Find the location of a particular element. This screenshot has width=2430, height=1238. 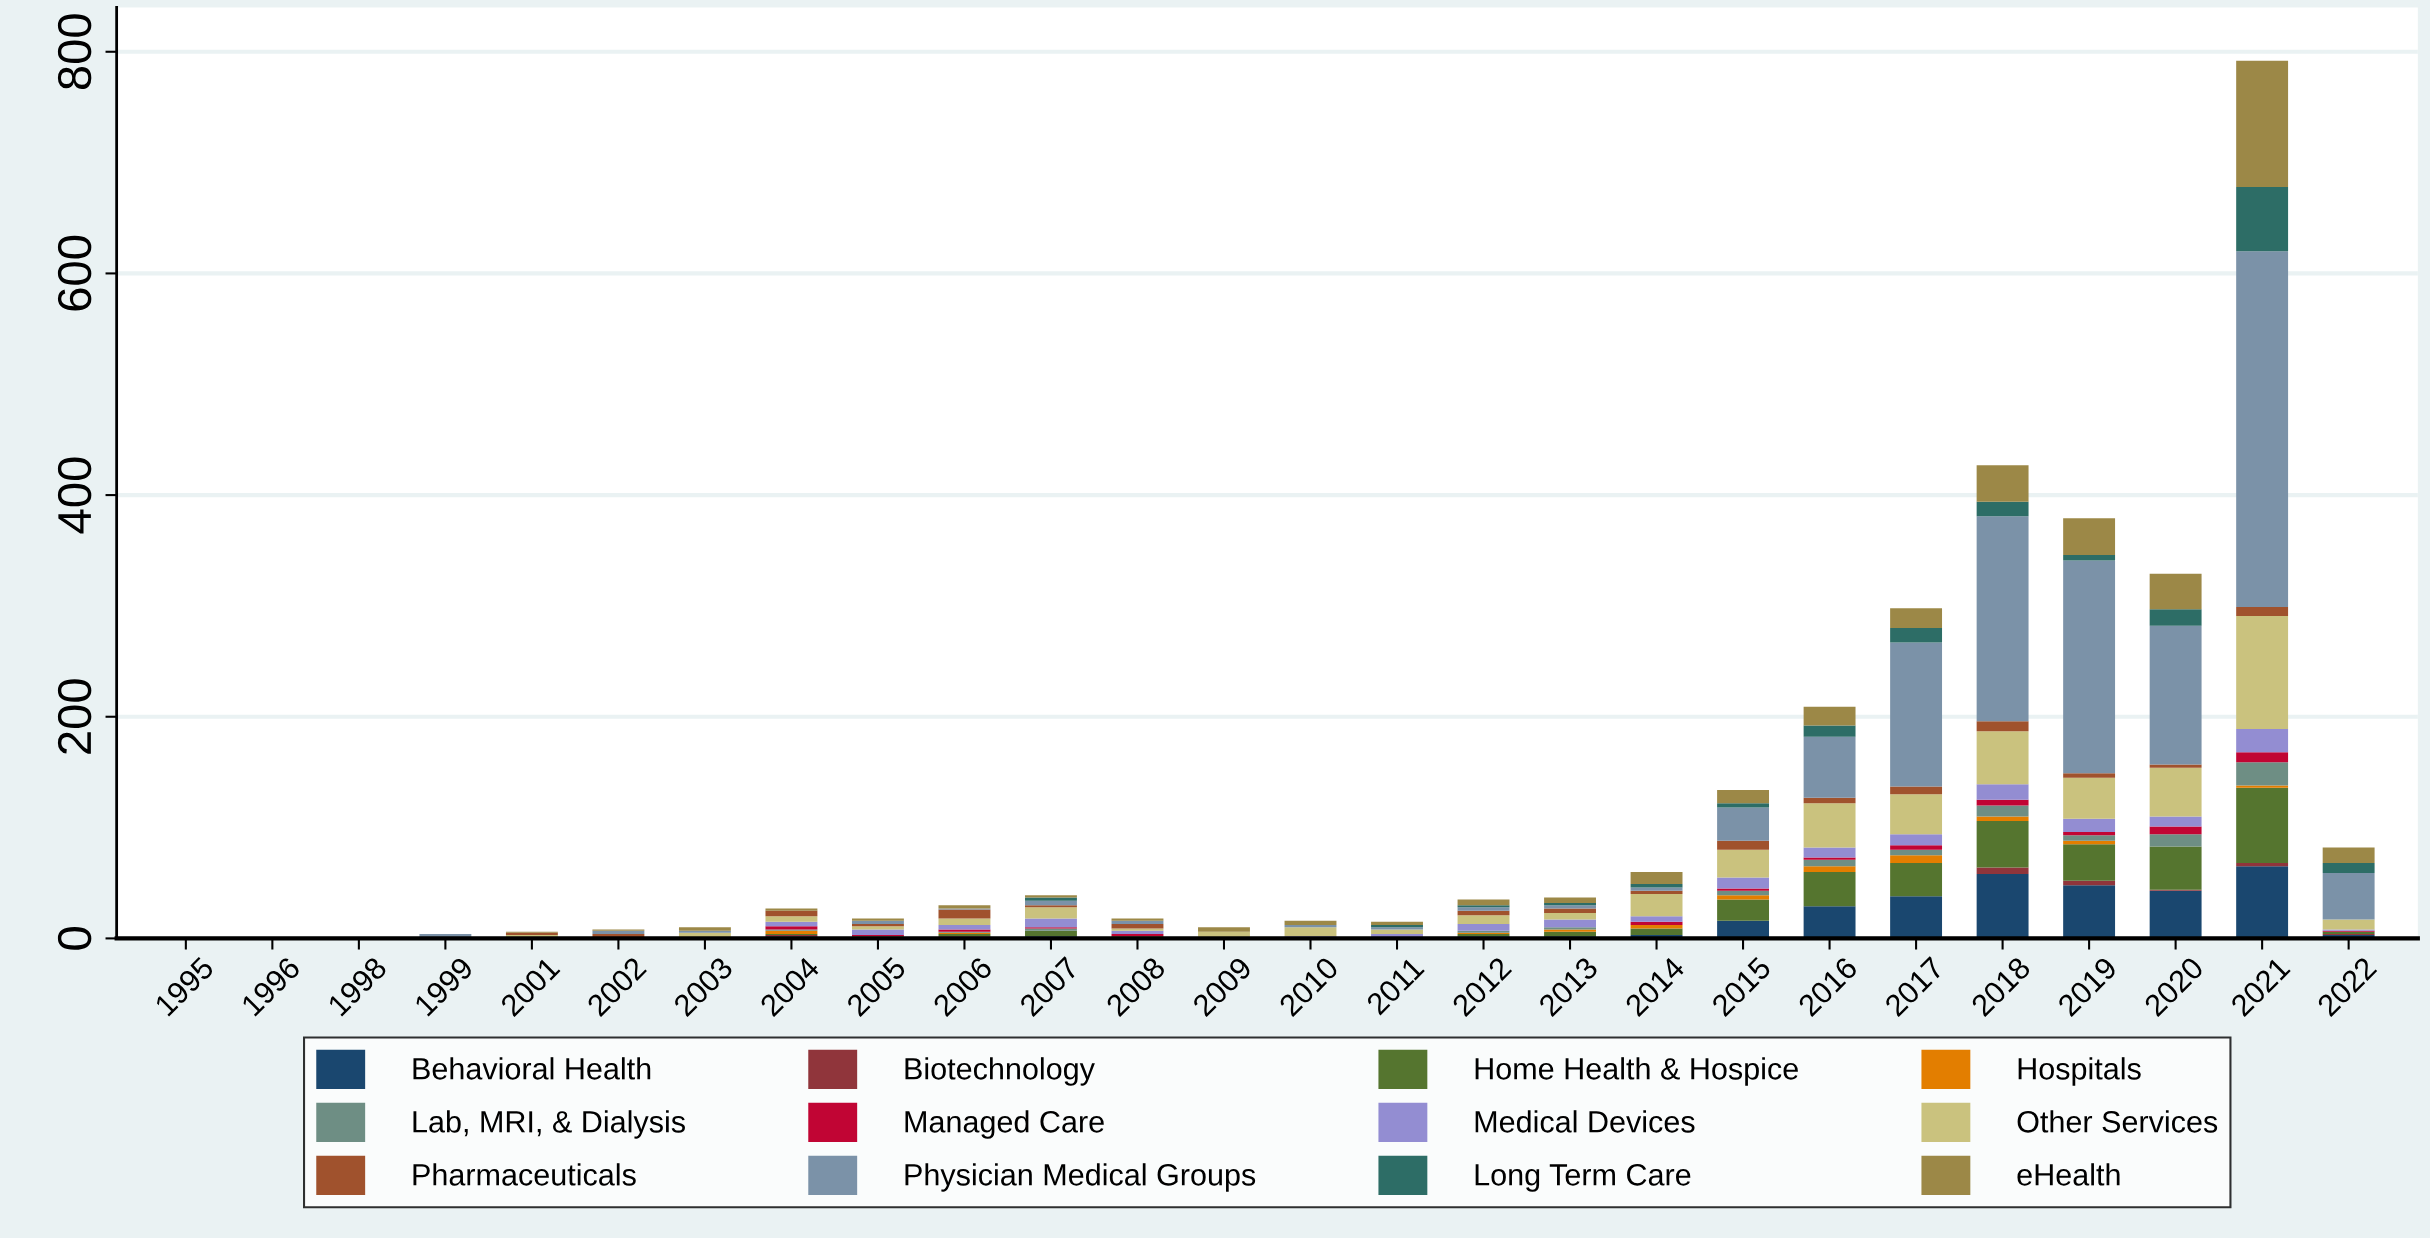

y-tick-label: 800 is located at coordinates (74, 52).